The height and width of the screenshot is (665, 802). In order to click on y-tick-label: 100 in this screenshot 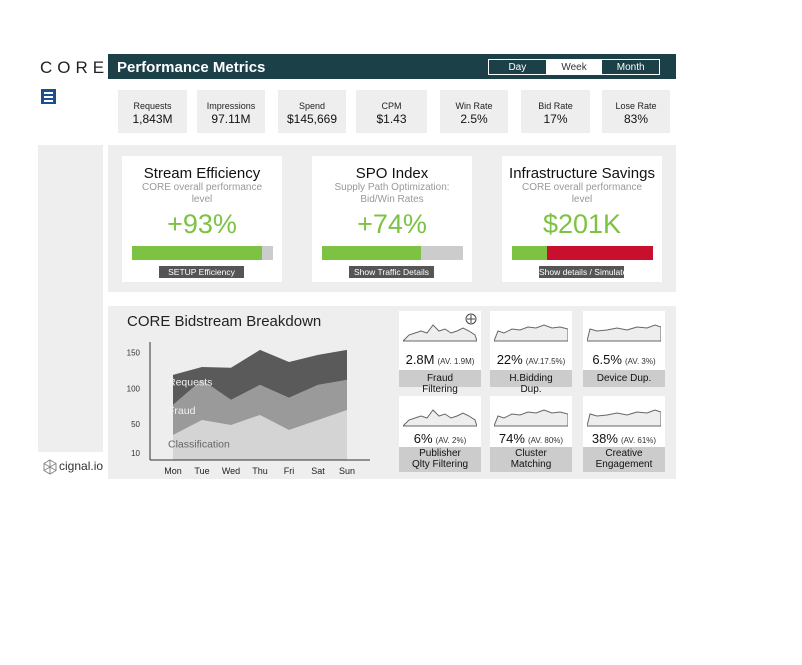, I will do `click(134, 388)`.